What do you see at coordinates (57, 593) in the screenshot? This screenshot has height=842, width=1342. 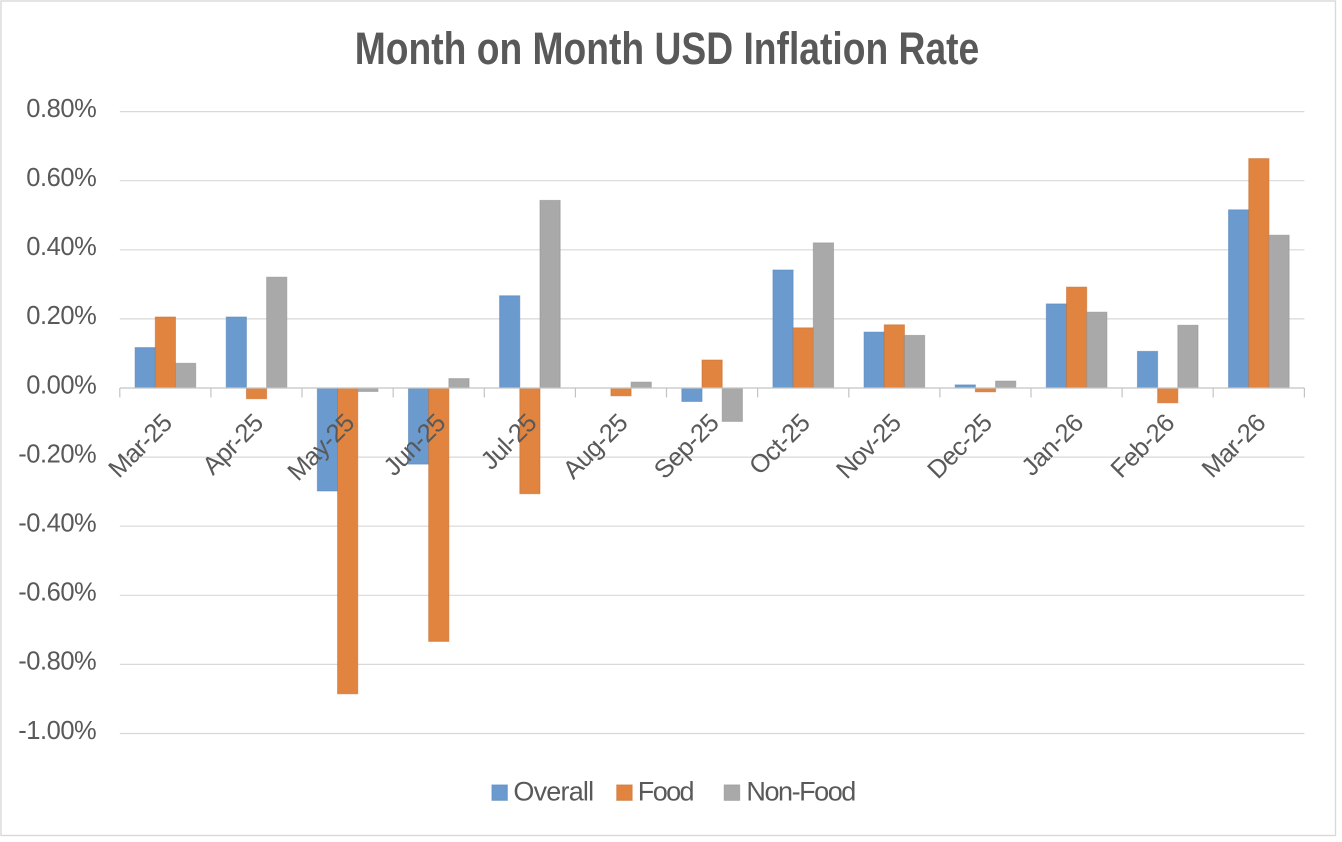 I see `svg-text: -0.60%` at bounding box center [57, 593].